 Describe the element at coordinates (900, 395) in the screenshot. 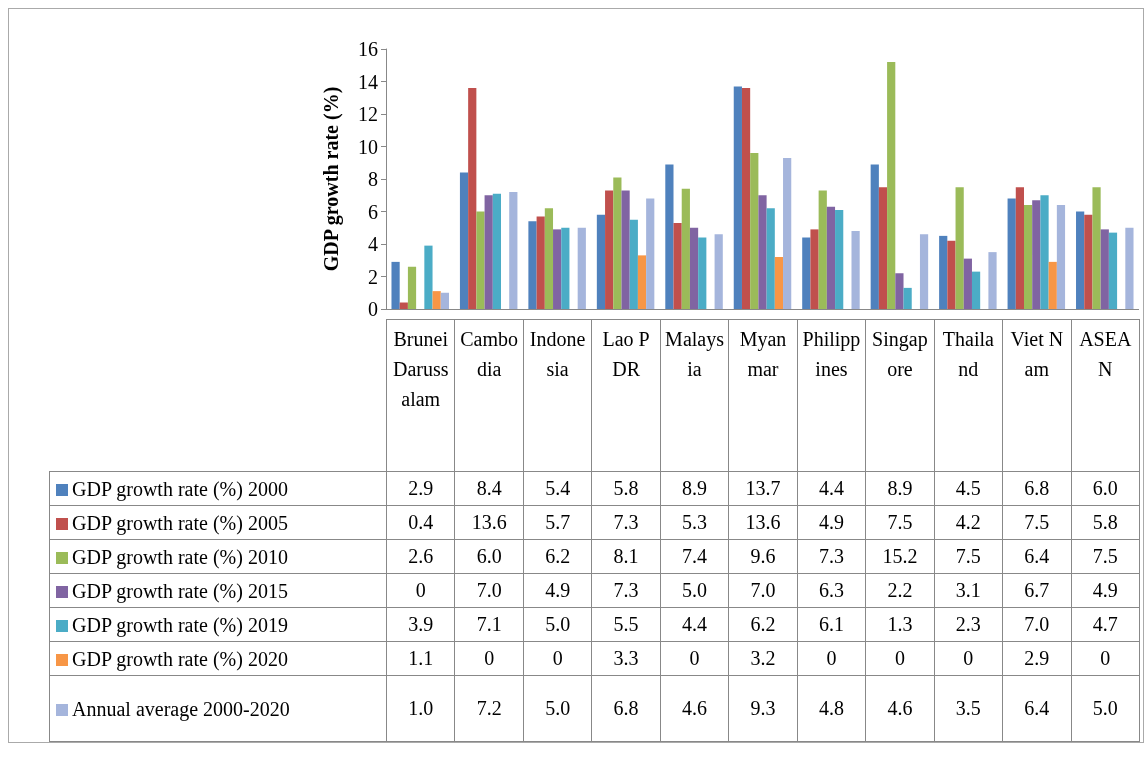

I see `x-tick-label: Singapore` at that location.